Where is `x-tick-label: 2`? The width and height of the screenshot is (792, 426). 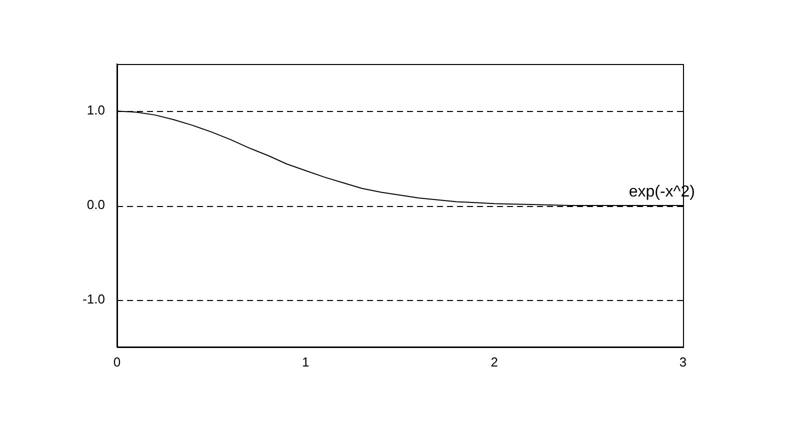
x-tick-label: 2 is located at coordinates (494, 362).